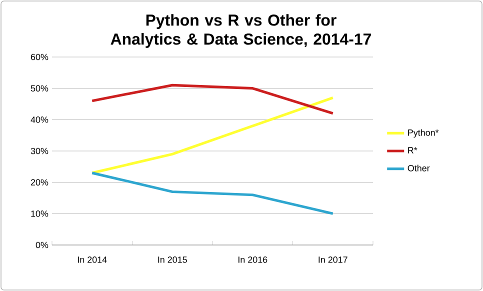 Image resolution: width=483 pixels, height=291 pixels. I want to click on y-tick-label: 20%, so click(39, 182).